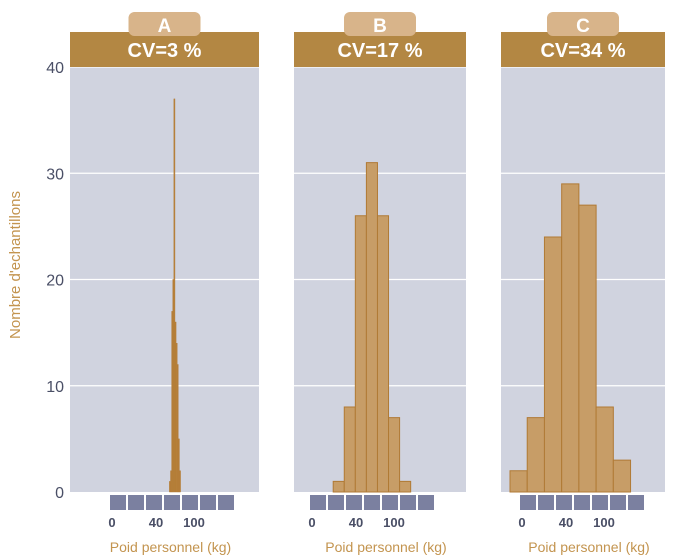  I want to click on panel-title: CV=3 %, so click(165, 51).